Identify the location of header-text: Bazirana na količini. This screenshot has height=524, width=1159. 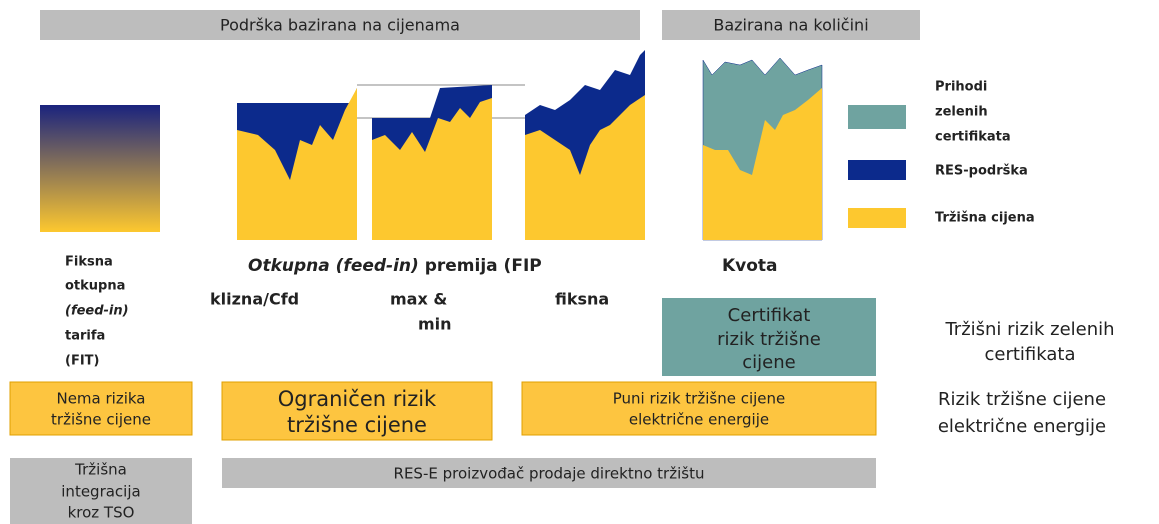
(790, 25).